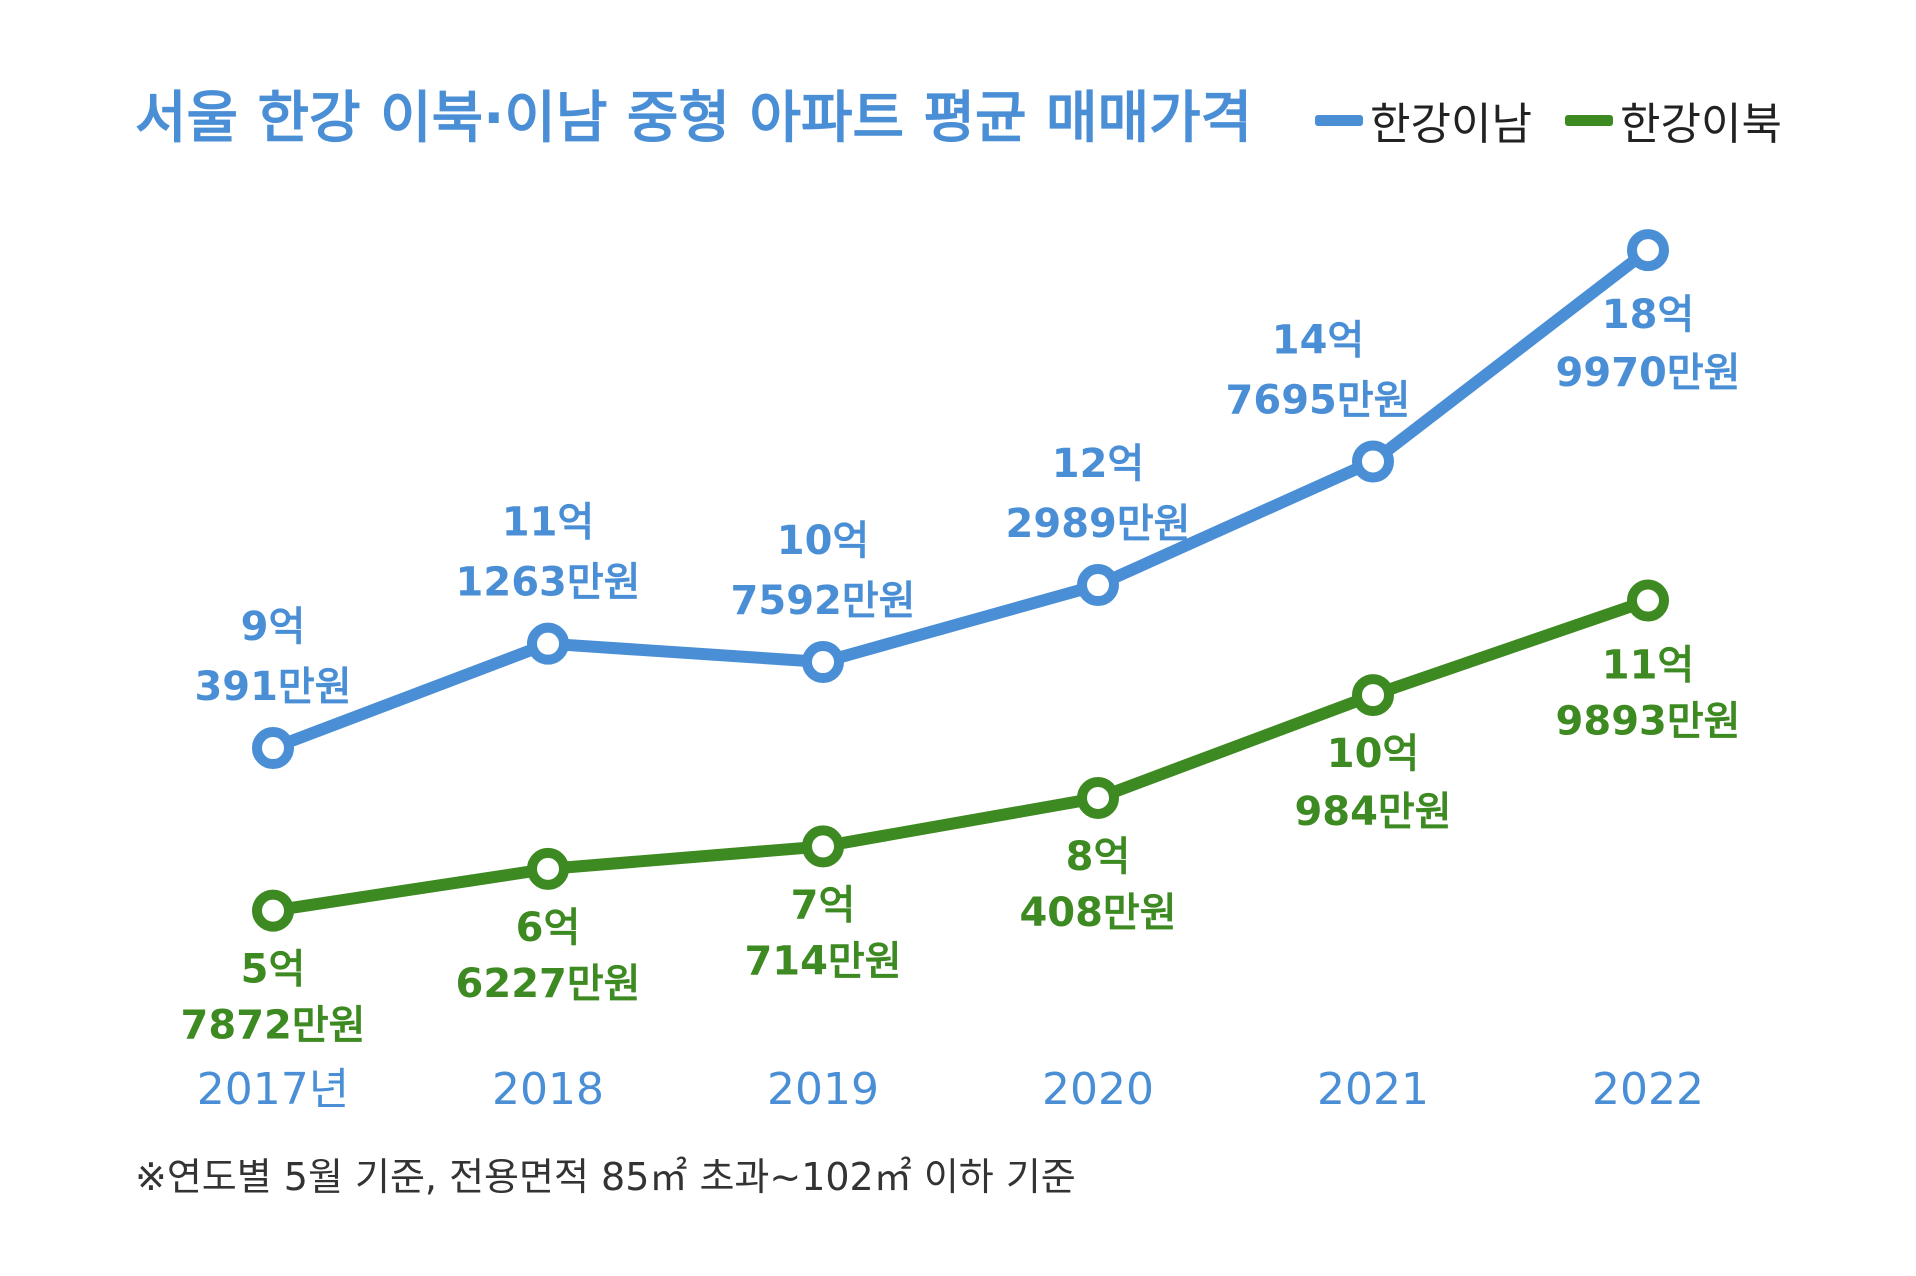 This screenshot has width=1916, height=1276. I want to click on x-tick-label: 2018, so click(548, 1089).